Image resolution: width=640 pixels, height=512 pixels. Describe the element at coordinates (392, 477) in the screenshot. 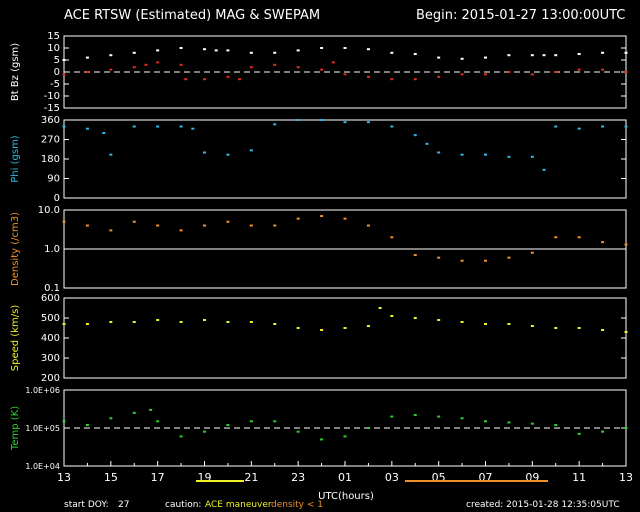

I see `x-tick-label: 03` at that location.